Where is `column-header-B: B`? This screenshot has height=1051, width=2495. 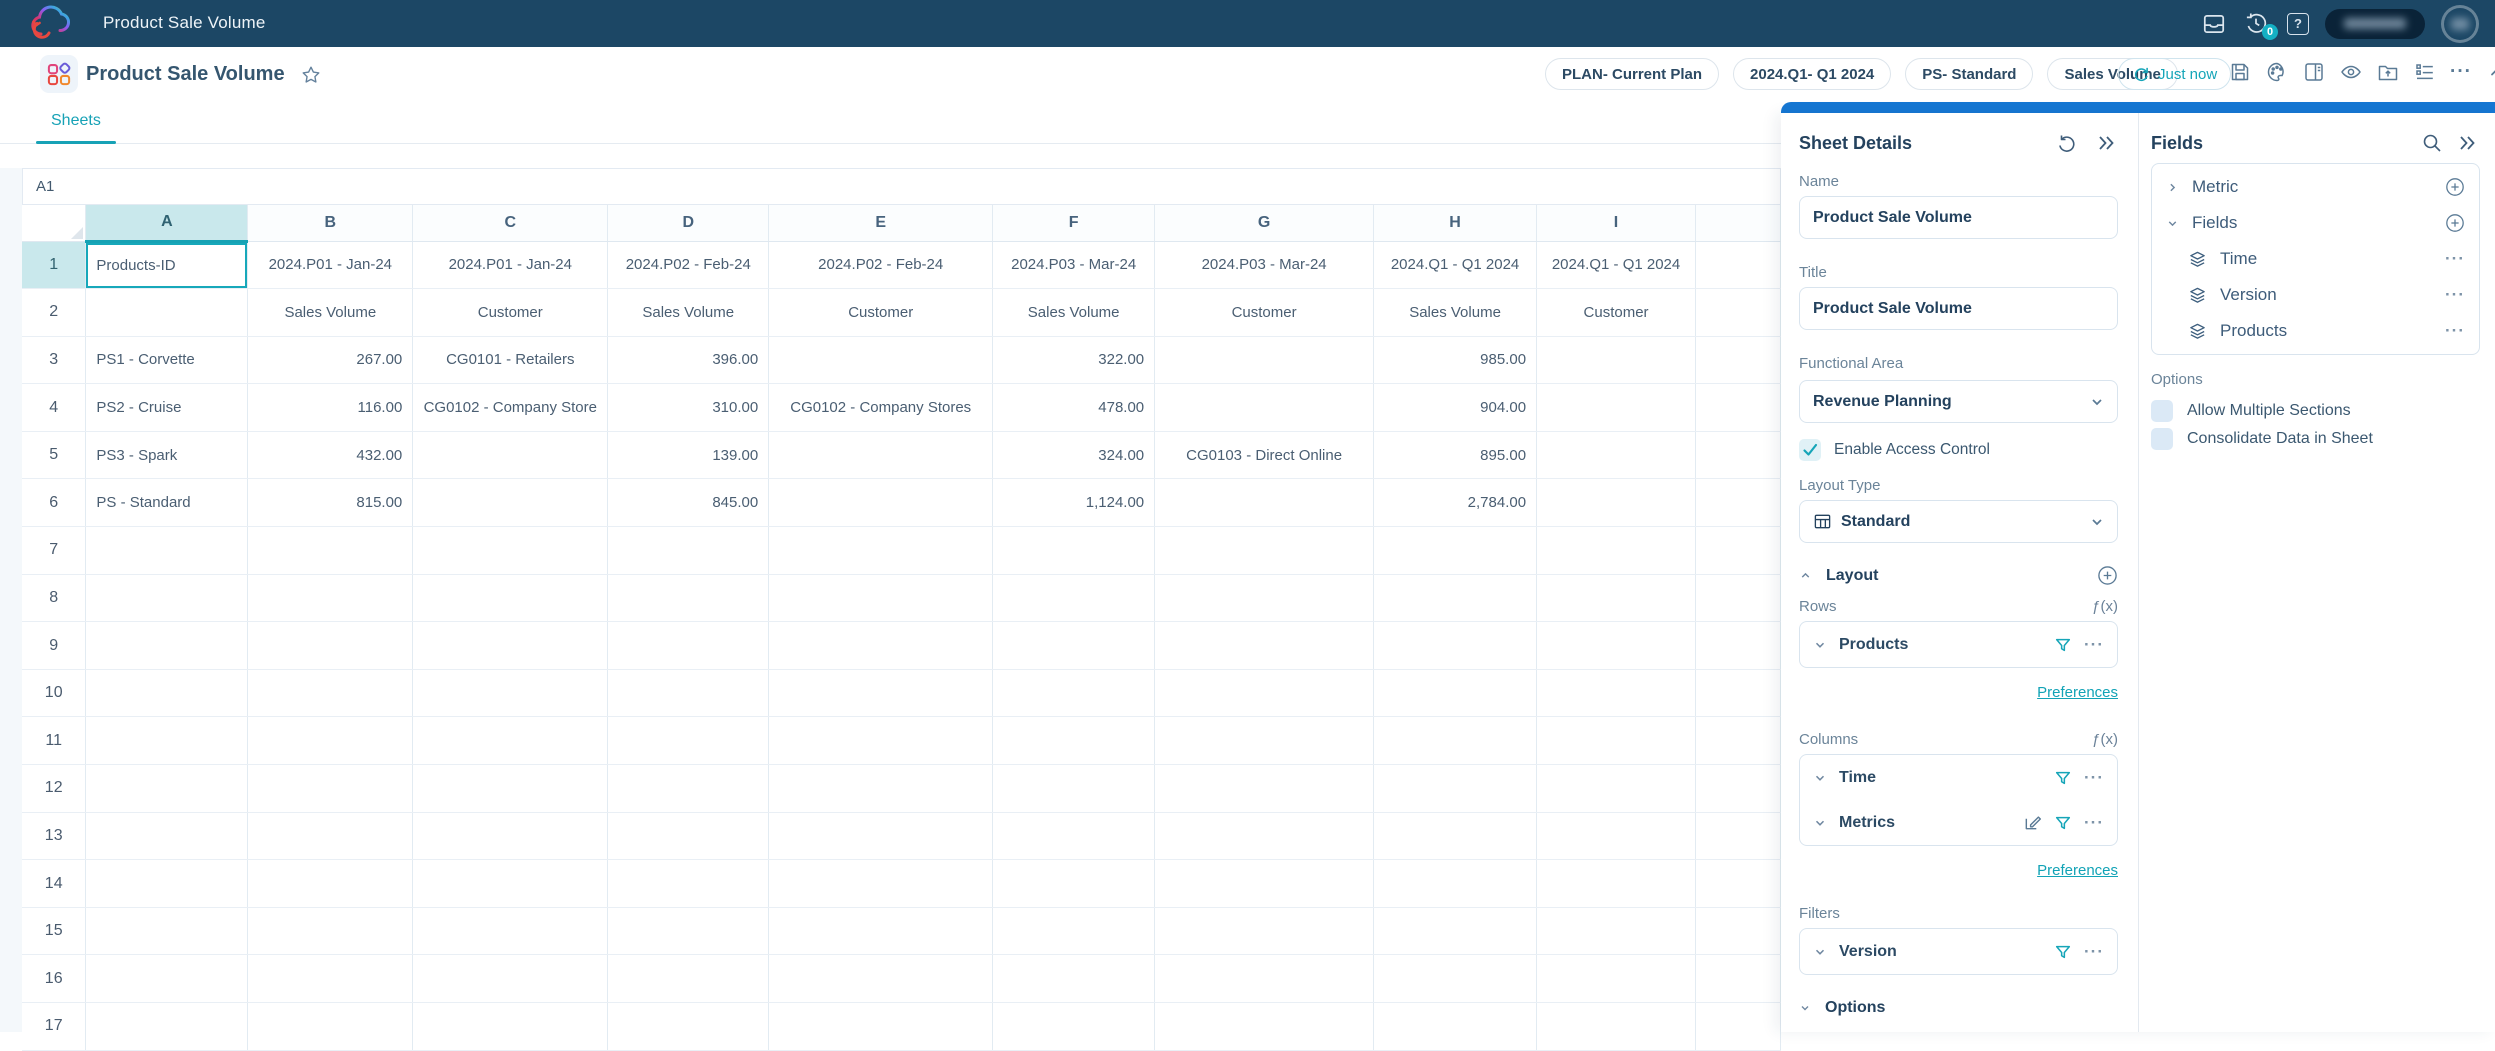 column-header-B: B is located at coordinates (330, 223).